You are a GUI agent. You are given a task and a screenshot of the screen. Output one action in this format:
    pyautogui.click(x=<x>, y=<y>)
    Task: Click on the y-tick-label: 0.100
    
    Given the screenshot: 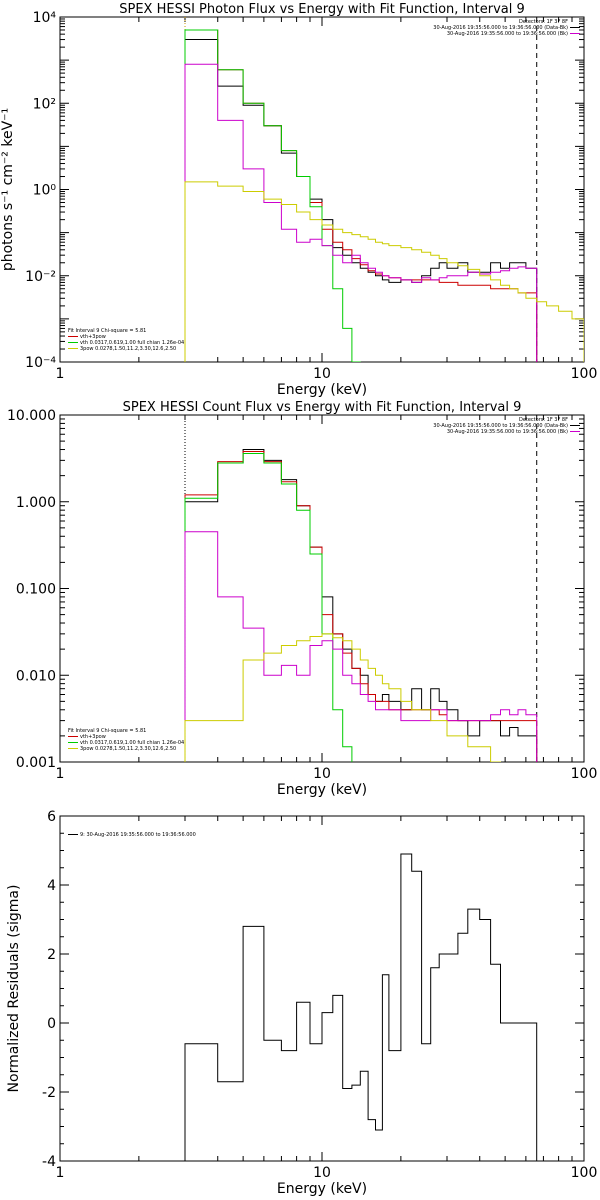 What is the action you would take?
    pyautogui.click(x=36, y=590)
    